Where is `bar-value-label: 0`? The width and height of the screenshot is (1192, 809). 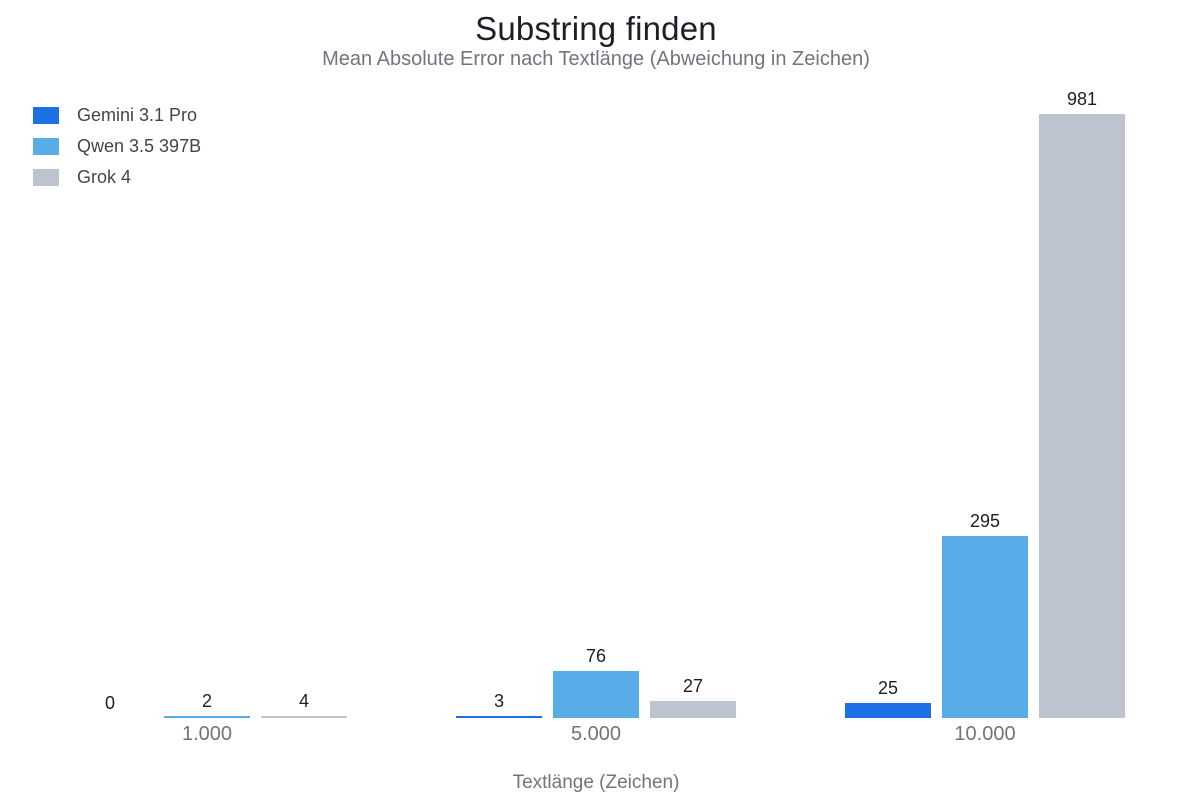 bar-value-label: 0 is located at coordinates (109, 703).